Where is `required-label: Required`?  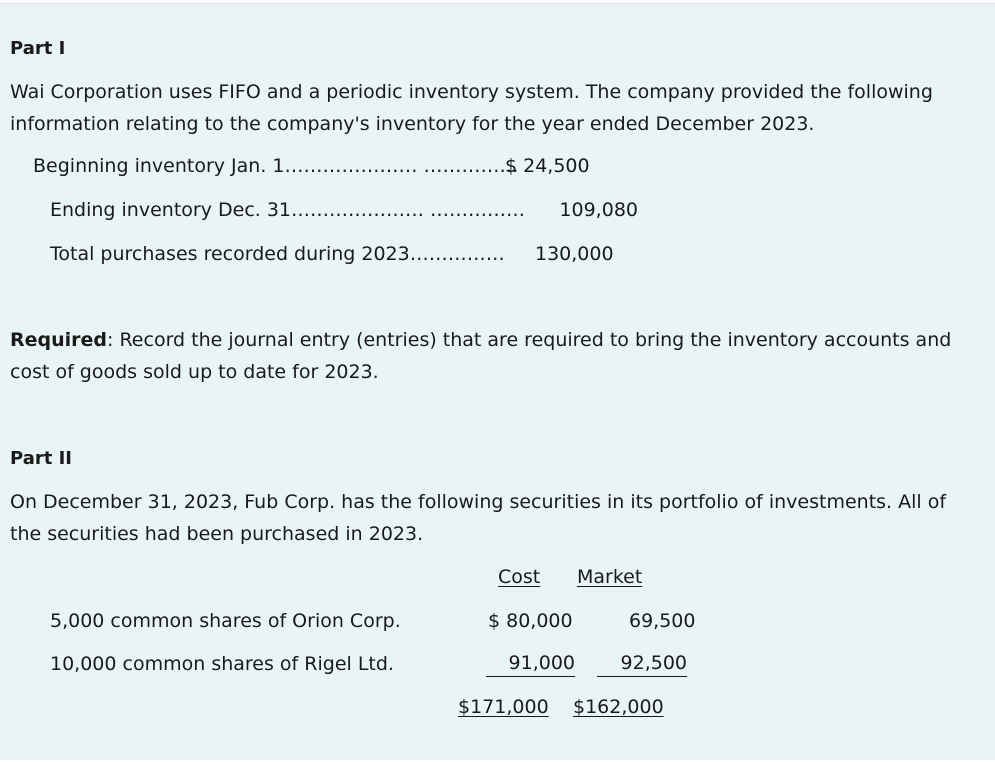
required-label: Required is located at coordinates (59, 340).